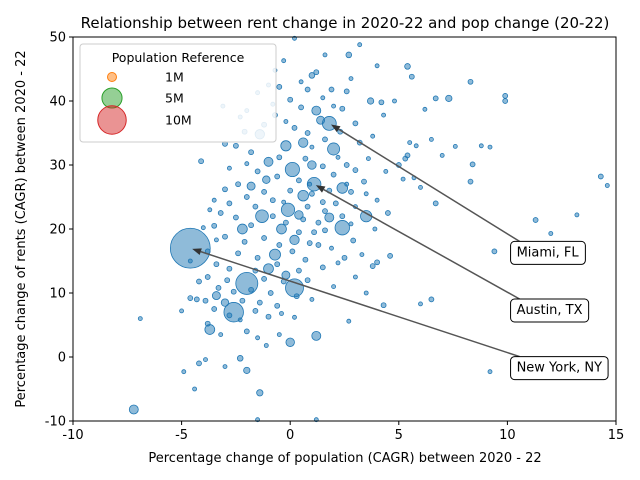  I want to click on annotation-box, so click(550, 310).